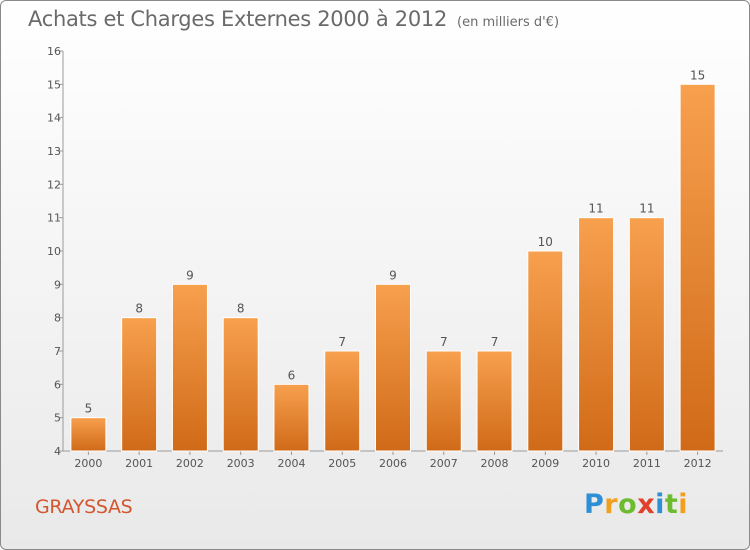 The width and height of the screenshot is (750, 550). I want to click on x-tick-label-2006: 2006, so click(393, 463).